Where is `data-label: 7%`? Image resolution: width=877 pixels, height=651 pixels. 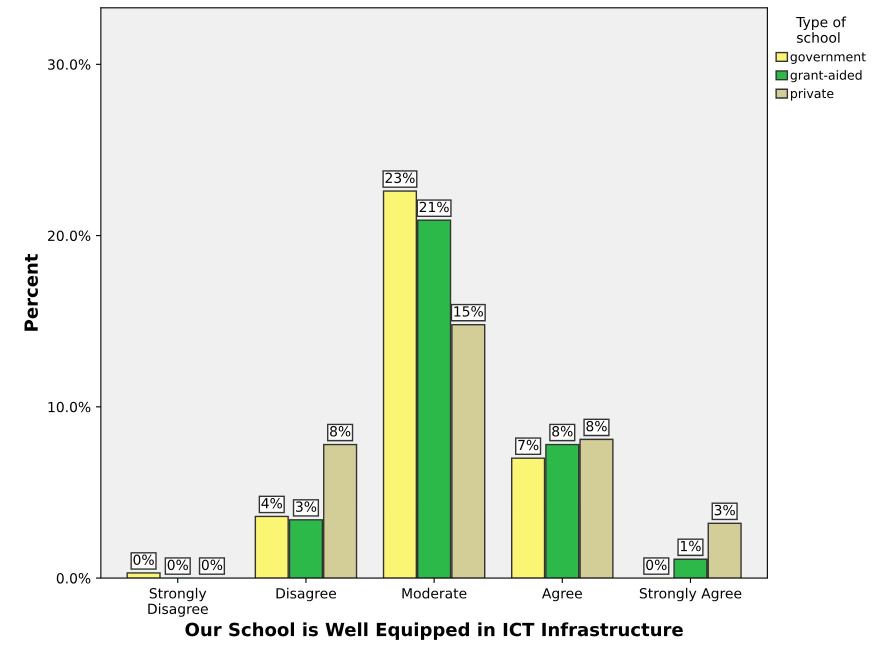
data-label: 7% is located at coordinates (528, 445).